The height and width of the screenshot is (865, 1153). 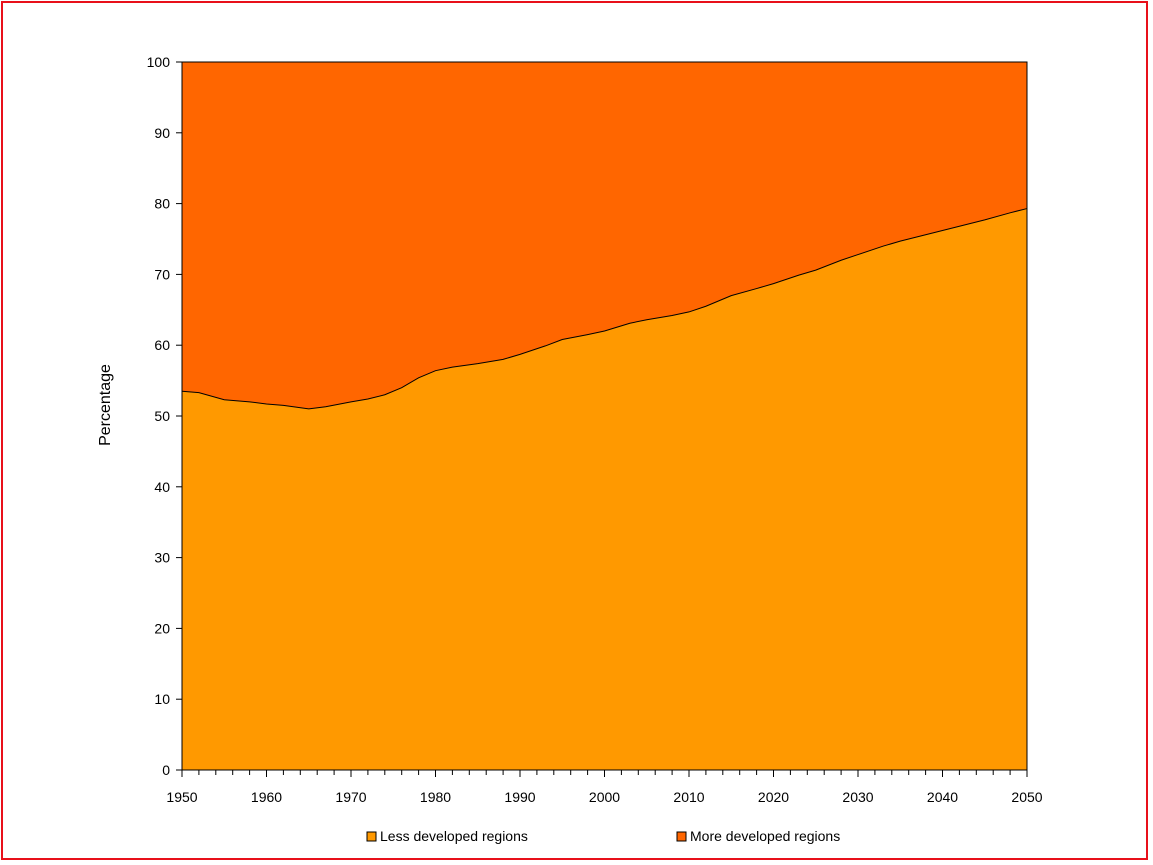 I want to click on x-tick-label: 1970, so click(x=350, y=797).